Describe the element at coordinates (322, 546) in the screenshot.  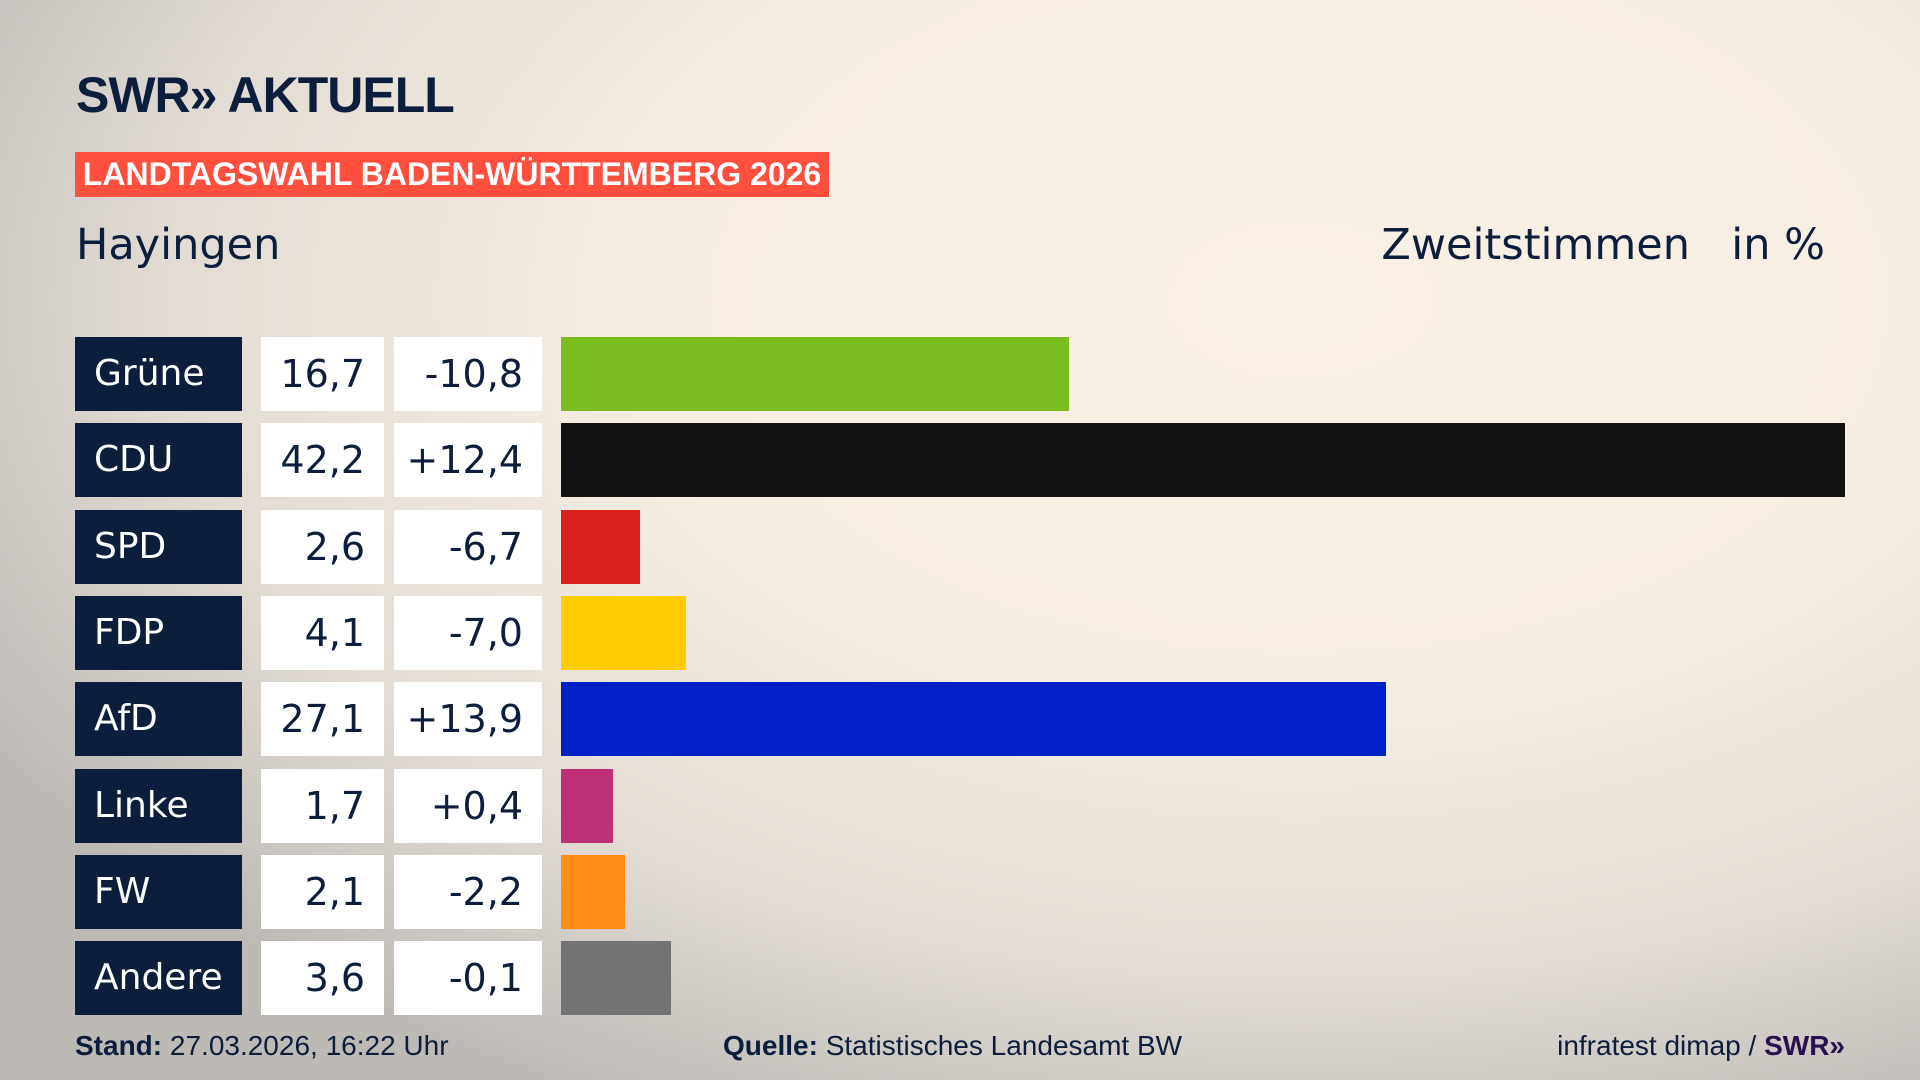
I see `value-label: 2,6` at that location.